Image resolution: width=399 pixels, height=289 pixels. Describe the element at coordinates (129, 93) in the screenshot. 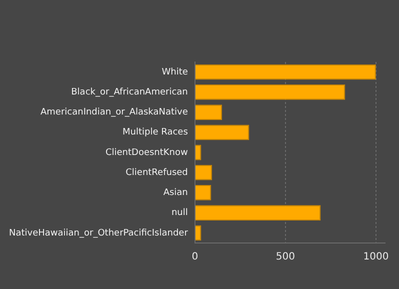

I see `y-tick-label: Black_or_AfricanAmerican` at that location.